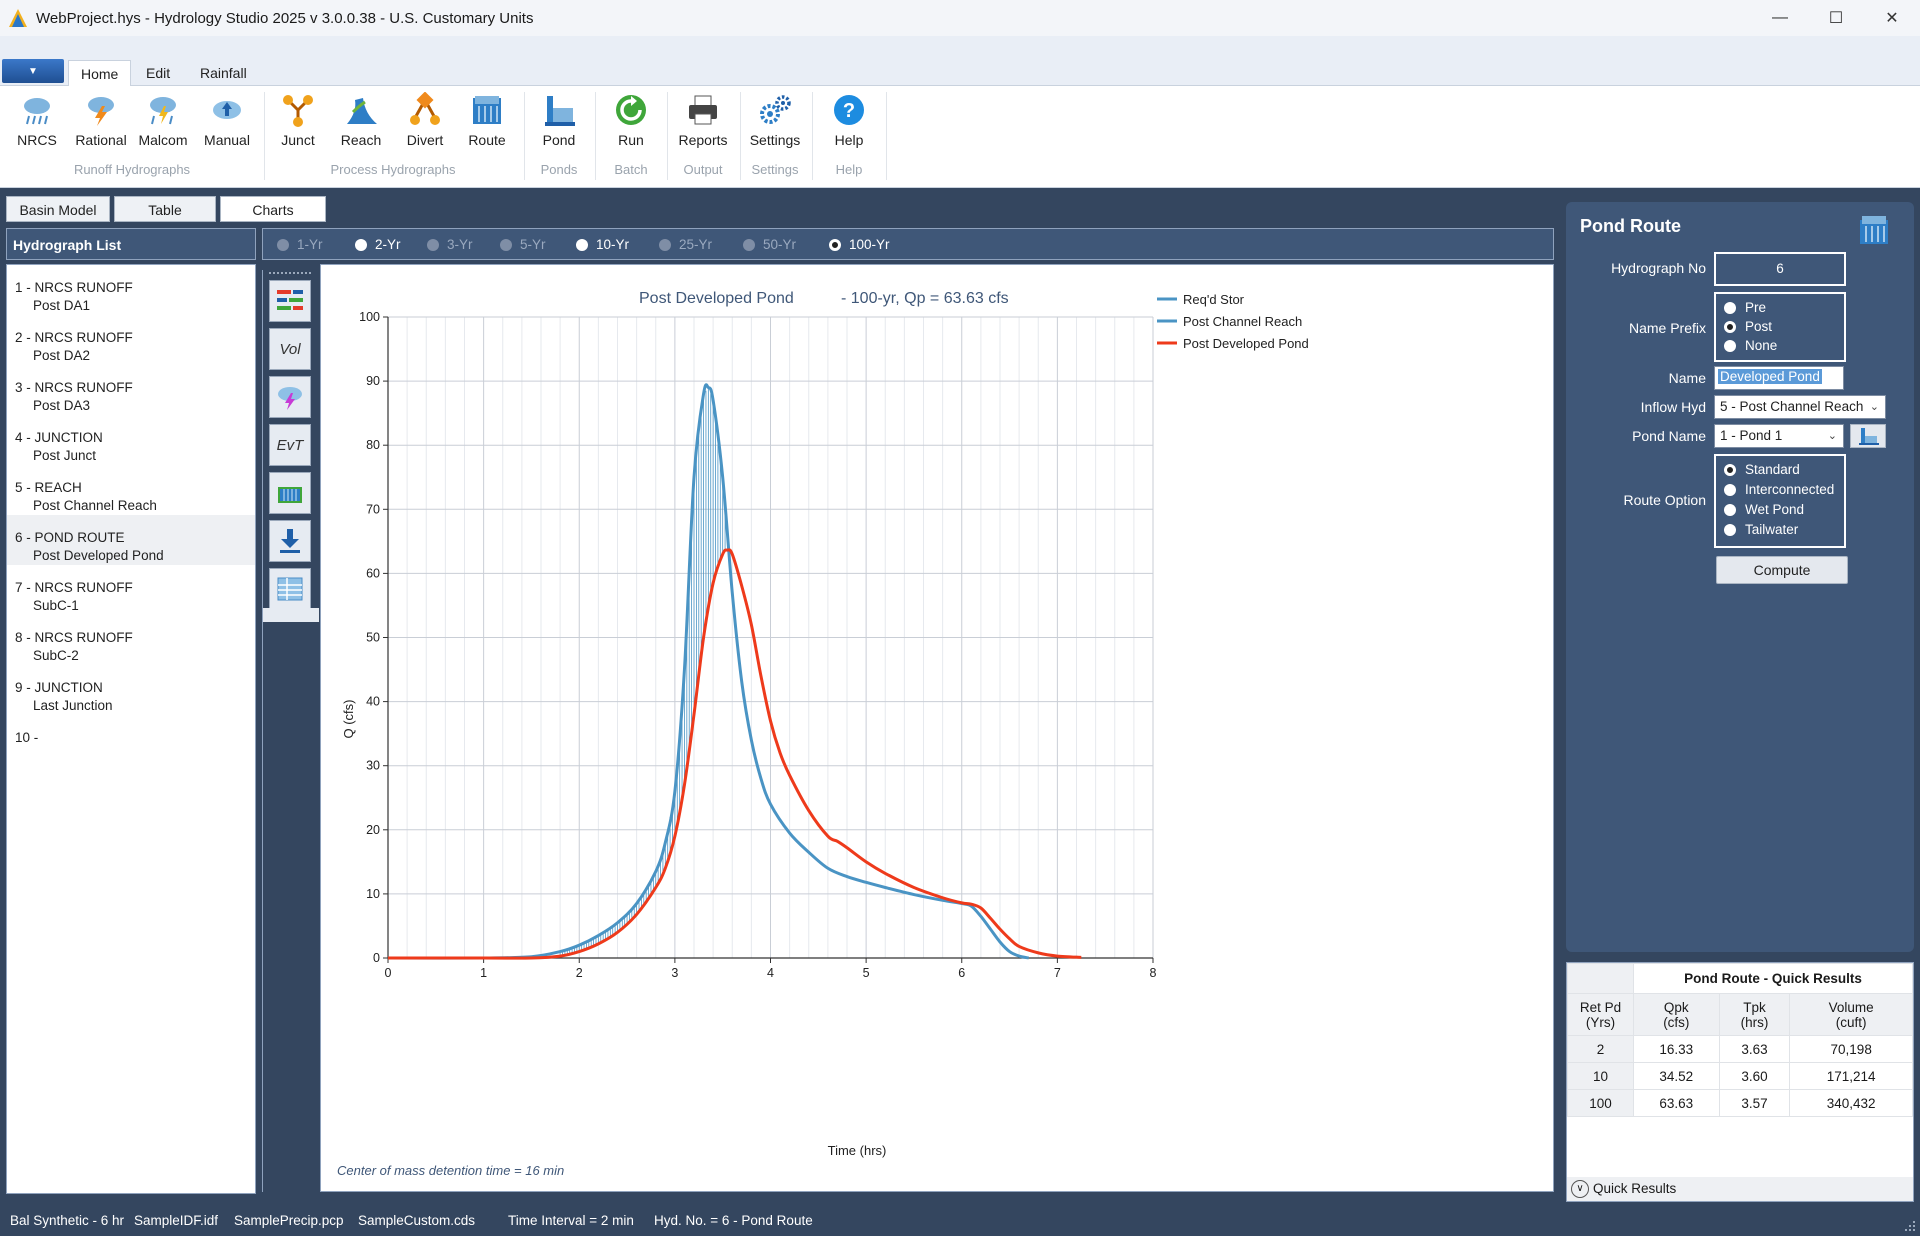  I want to click on column-header: Volume (cuft), so click(1851, 1014).